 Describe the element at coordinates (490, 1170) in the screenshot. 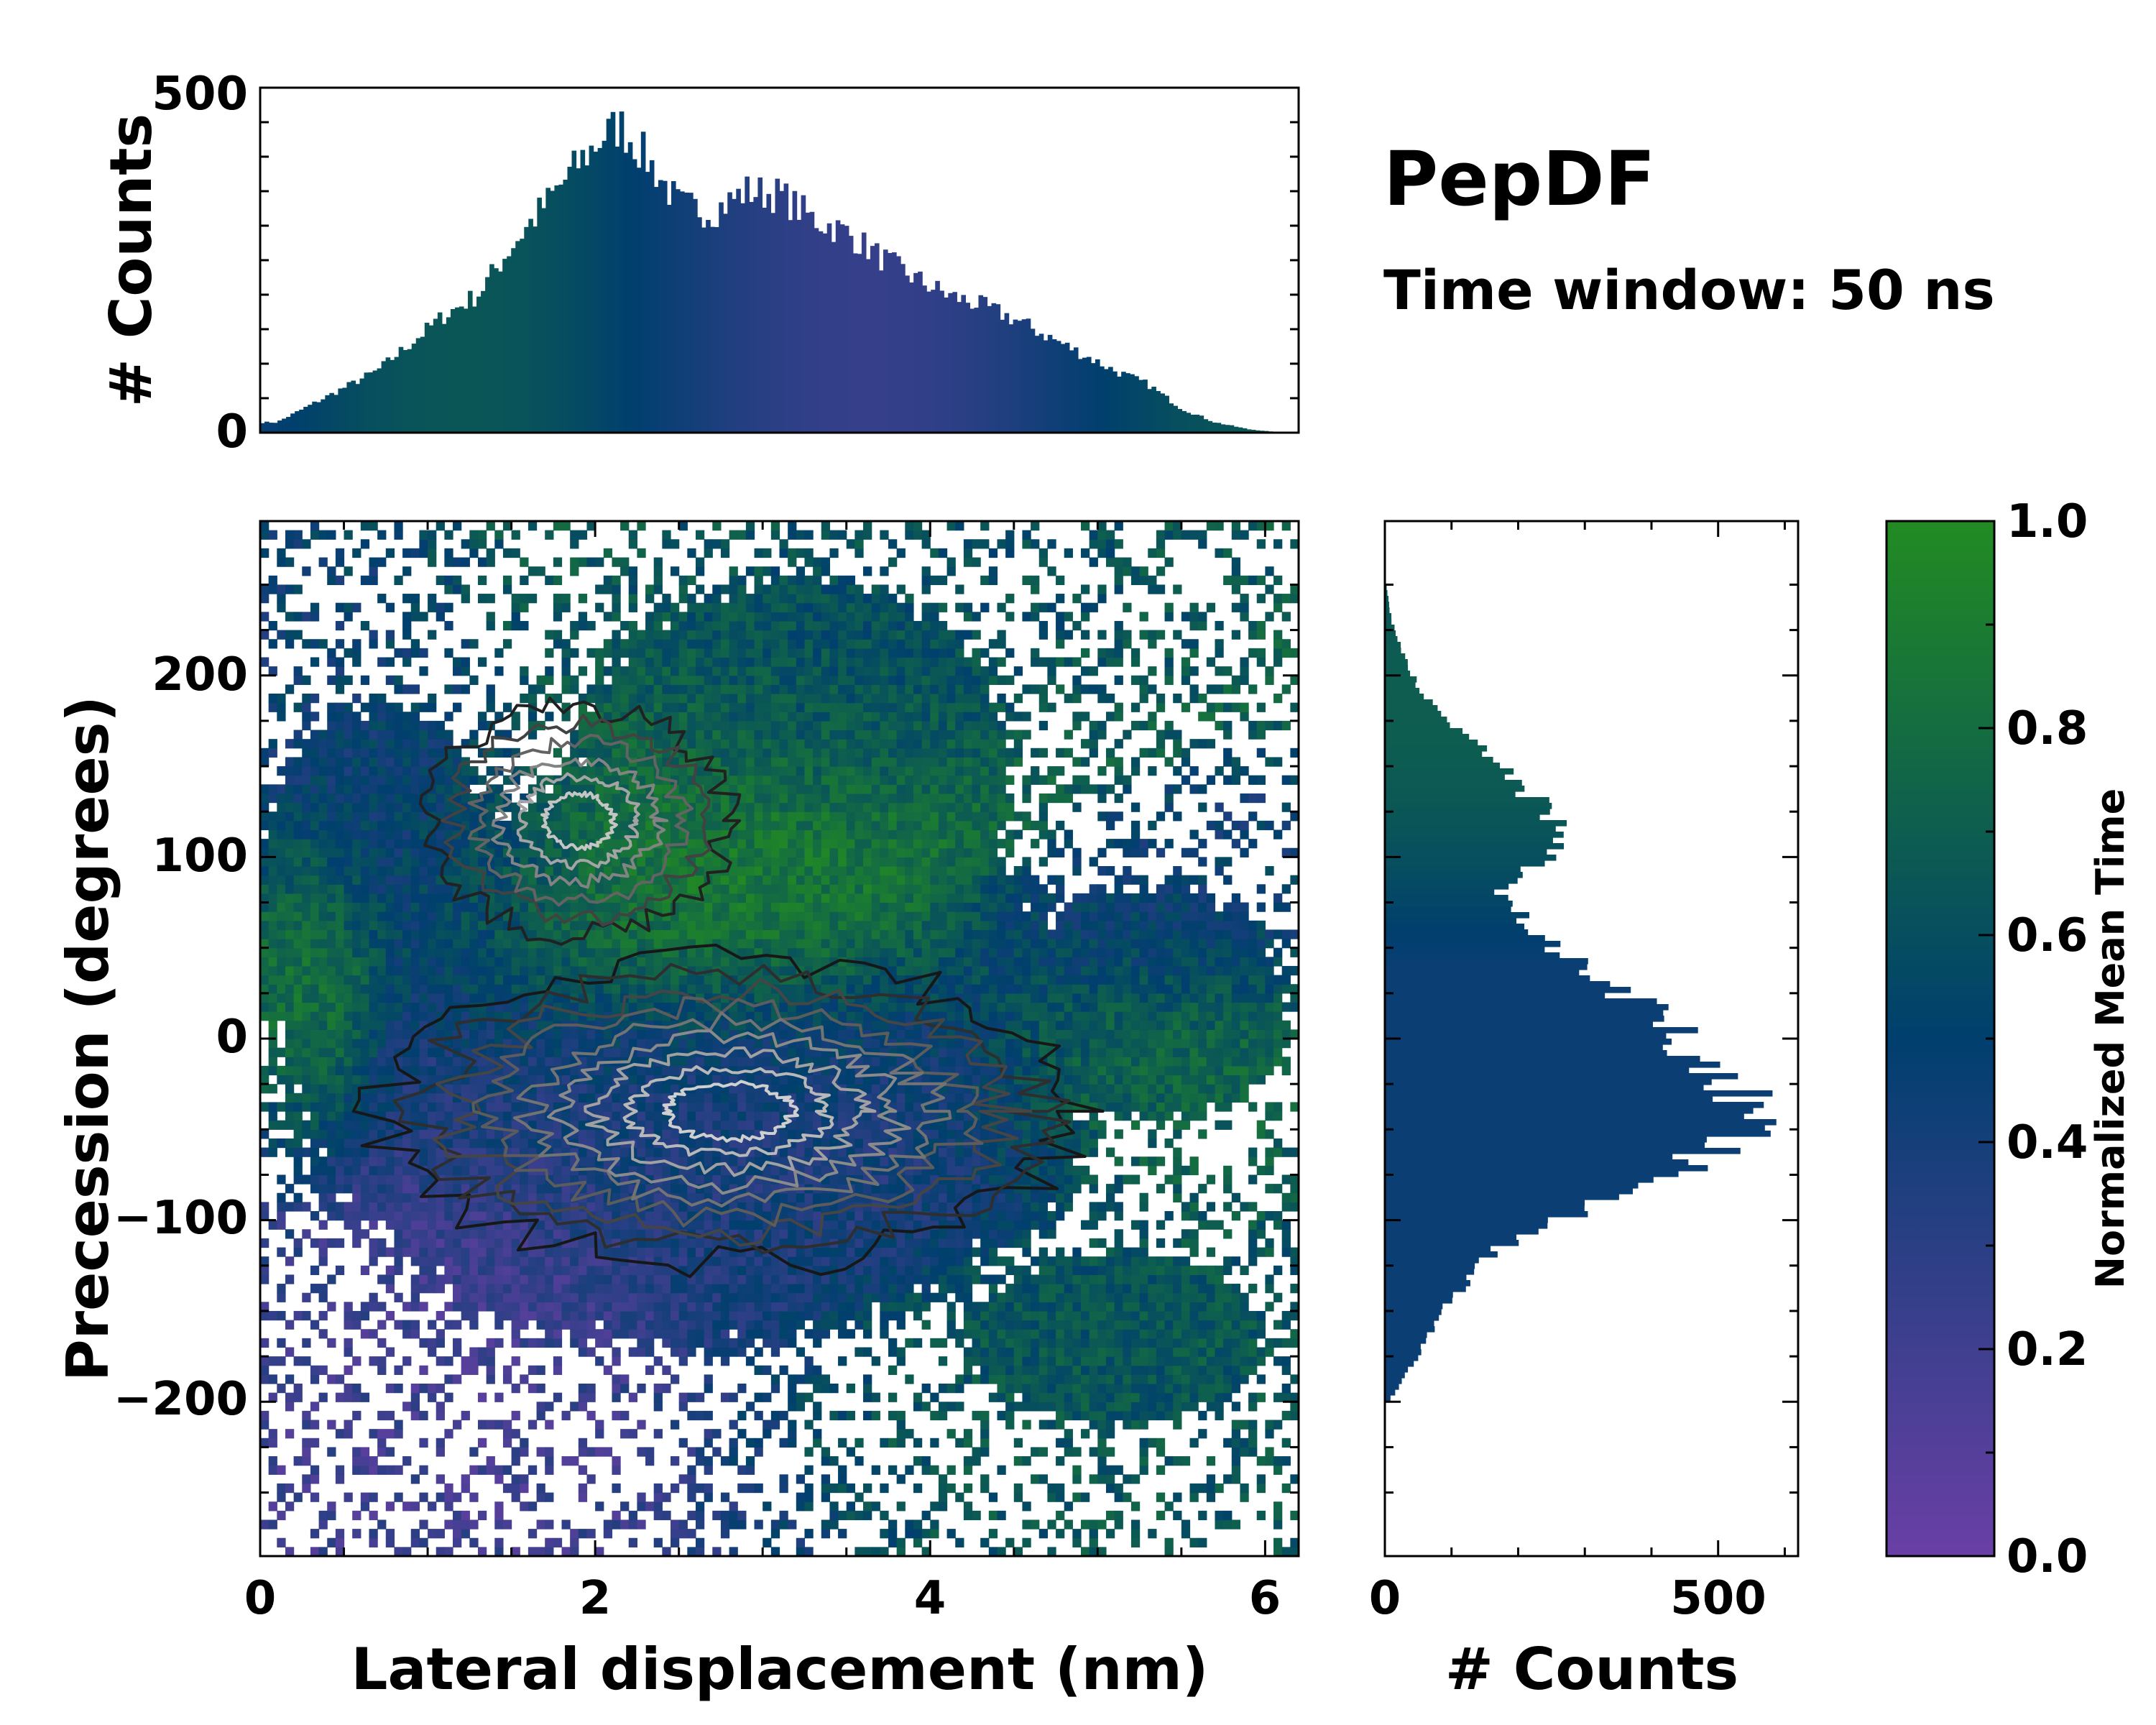

I see `heat-cell-2010` at that location.